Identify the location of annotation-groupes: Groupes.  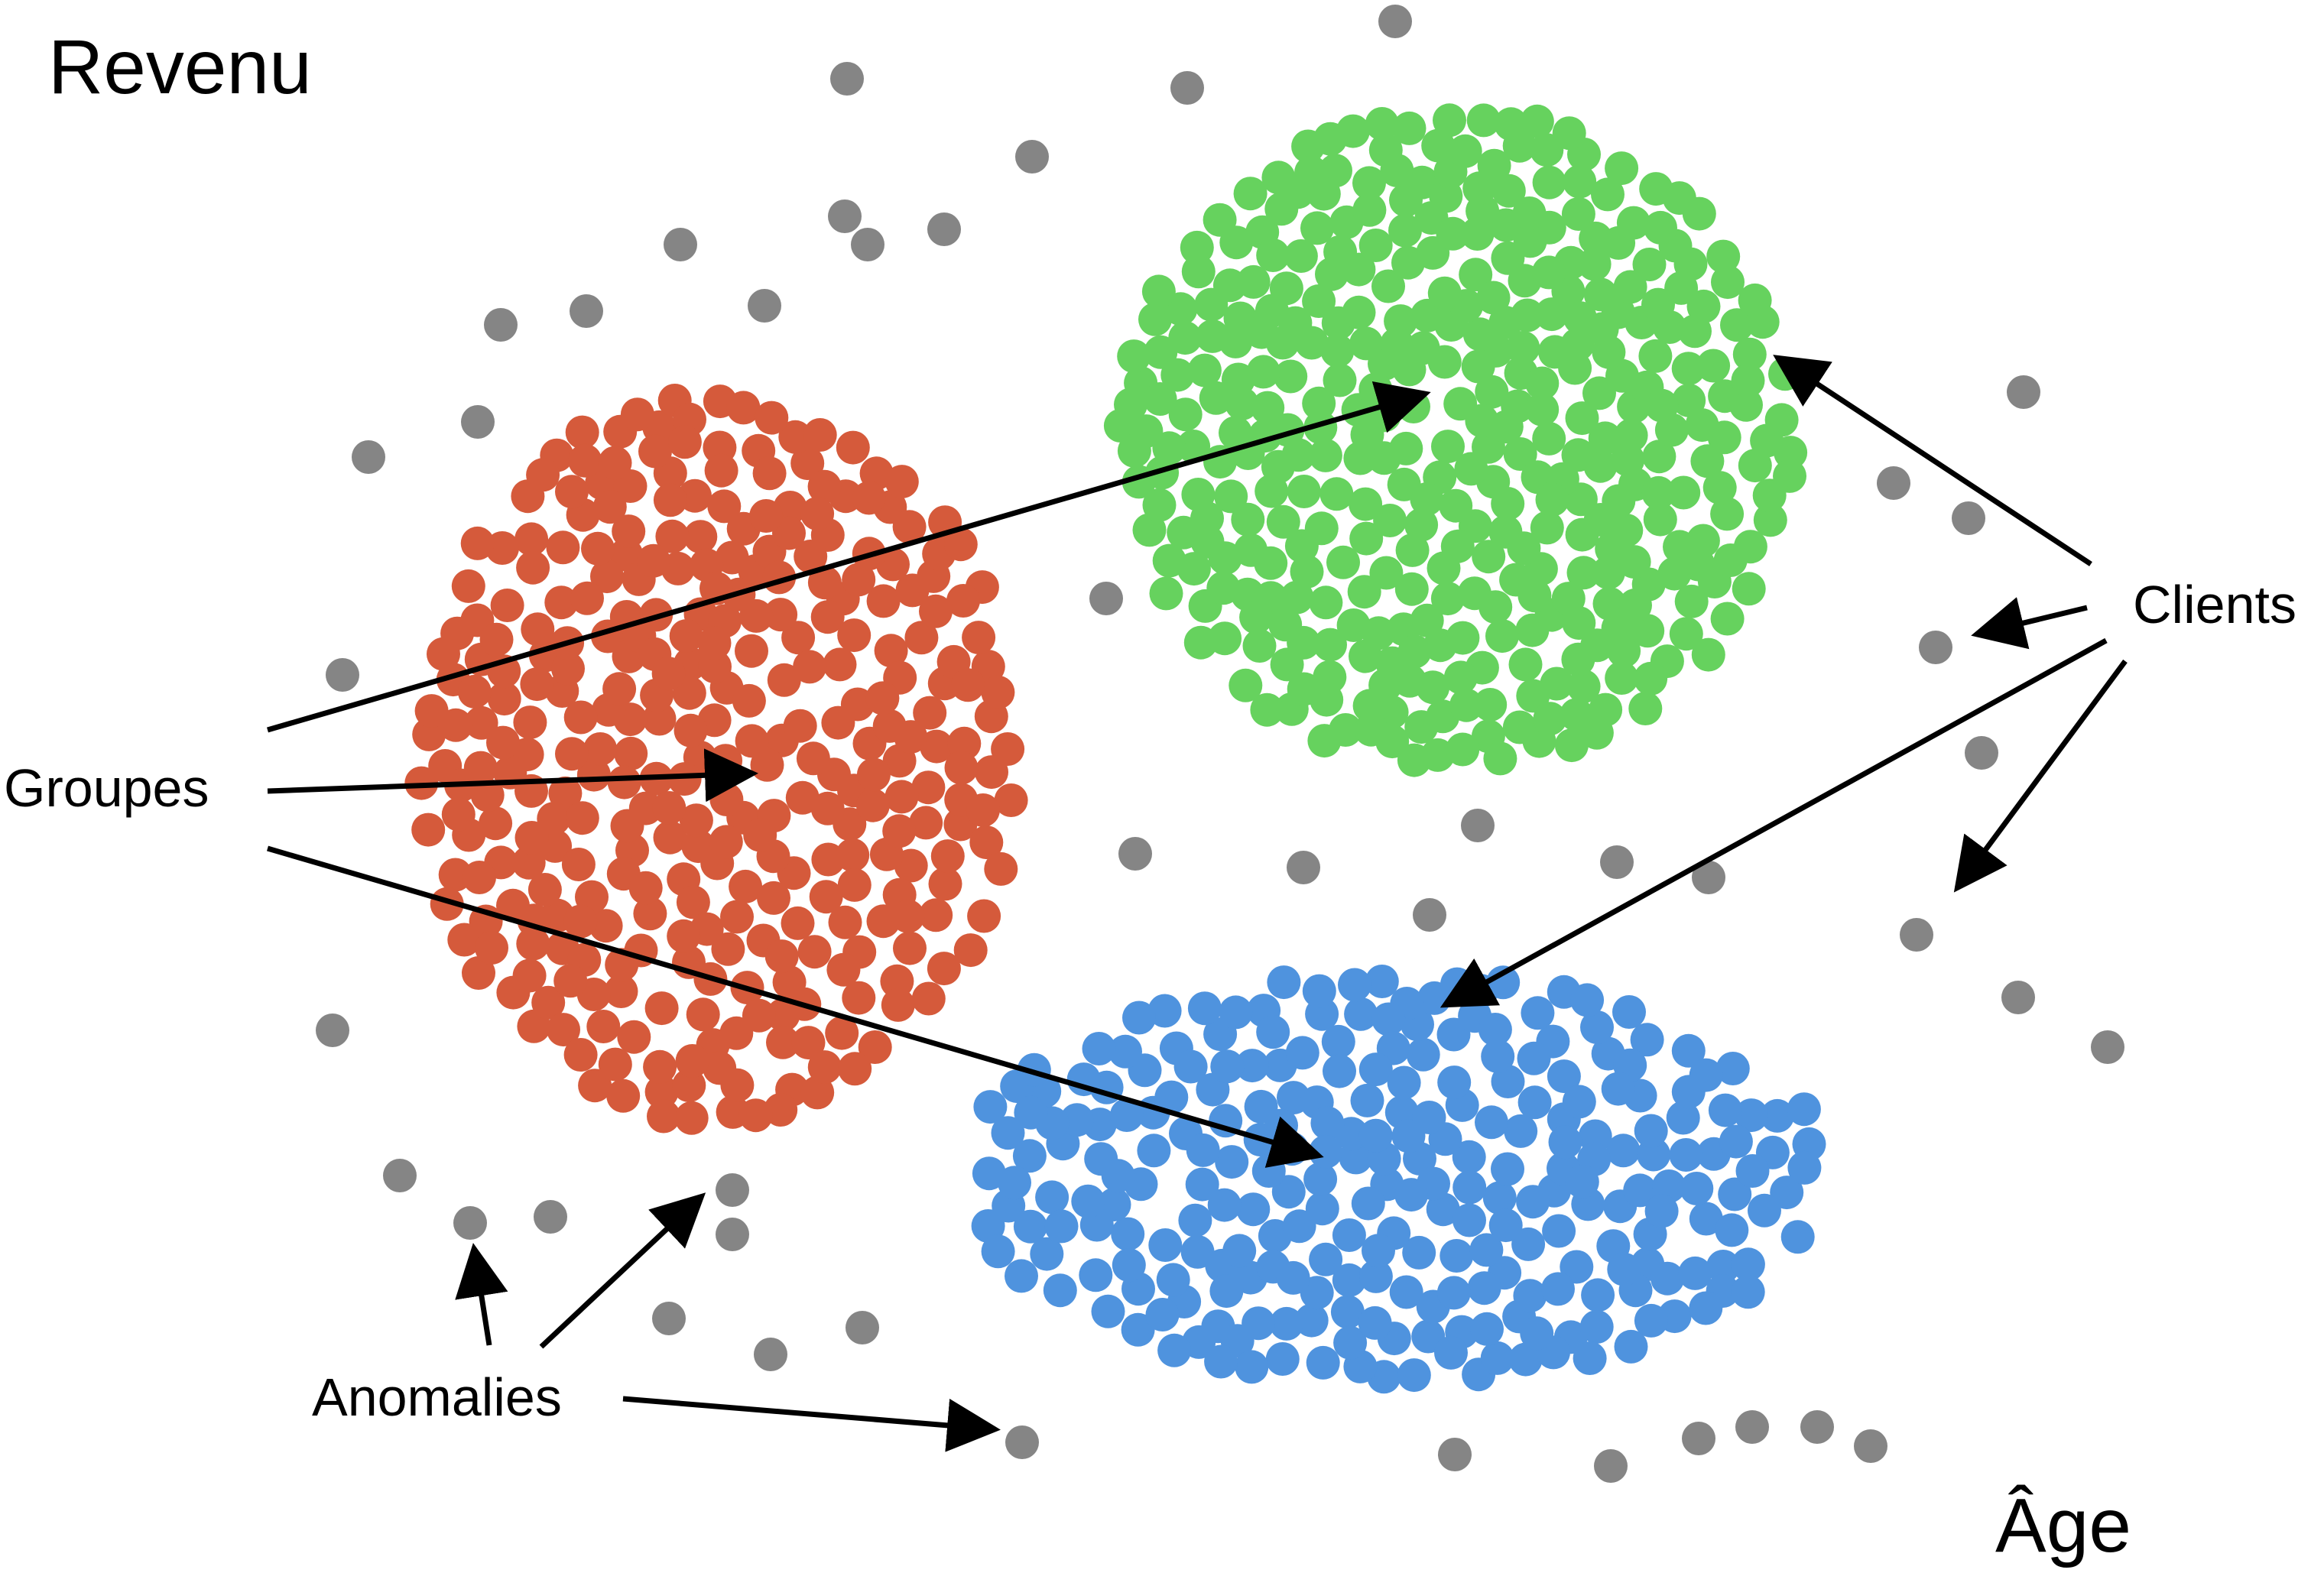
(107, 788).